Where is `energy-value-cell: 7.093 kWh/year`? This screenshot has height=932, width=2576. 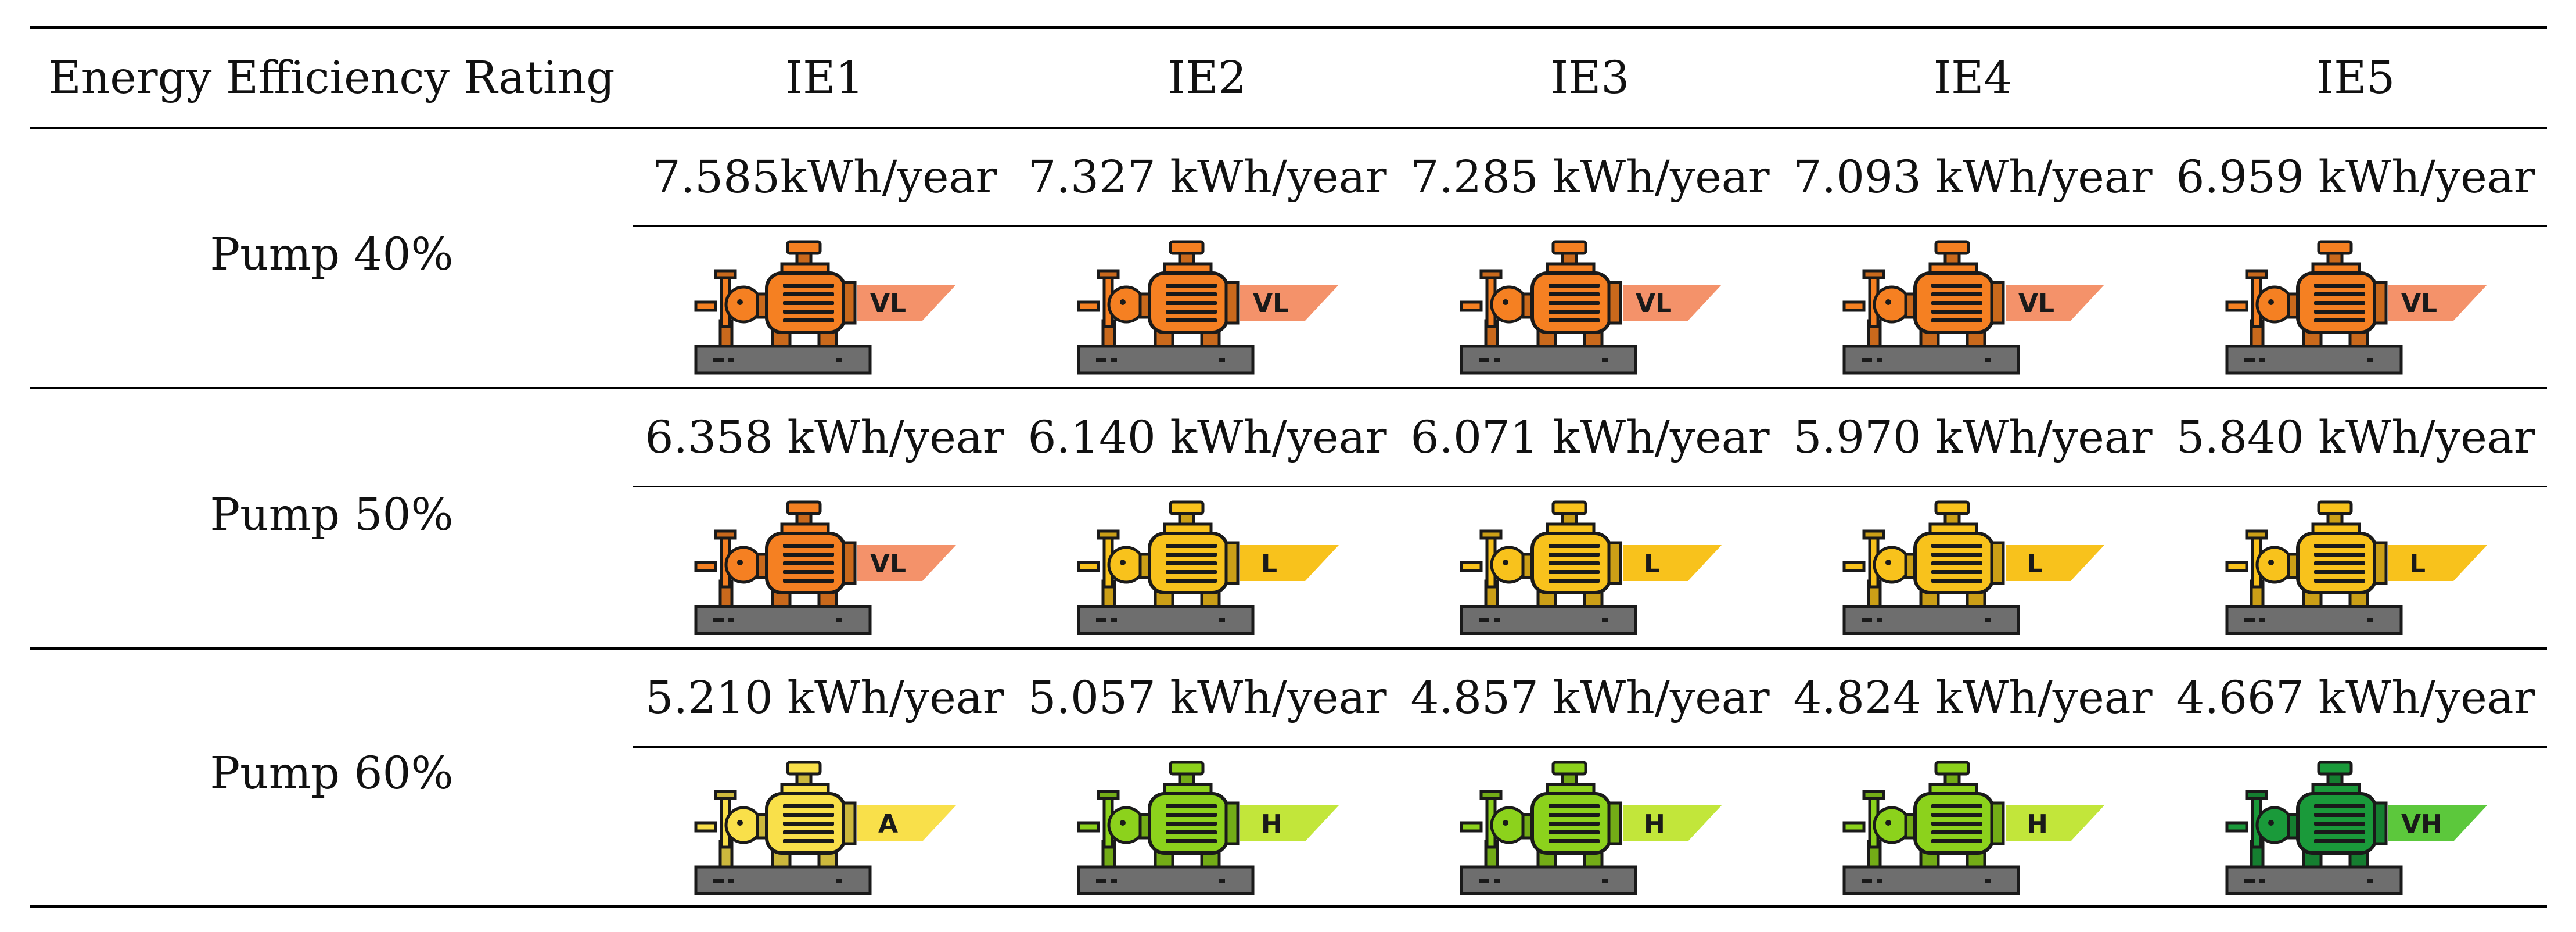
energy-value-cell: 7.093 kWh/year is located at coordinates (1973, 177).